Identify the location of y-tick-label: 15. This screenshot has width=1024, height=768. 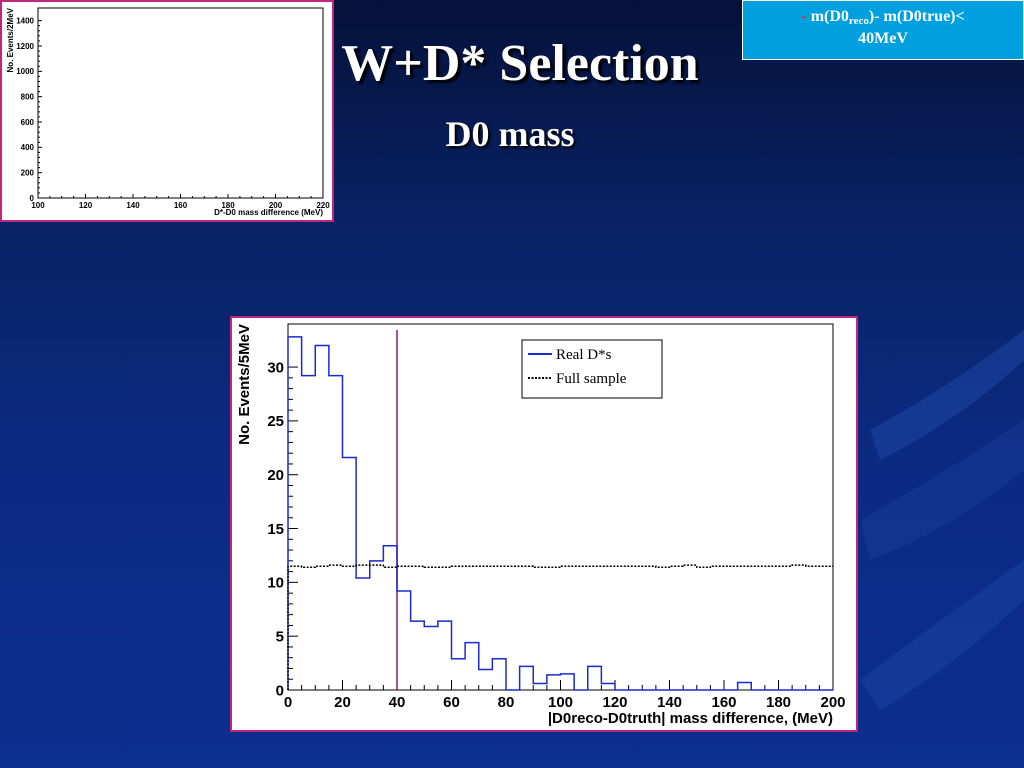
(275, 529).